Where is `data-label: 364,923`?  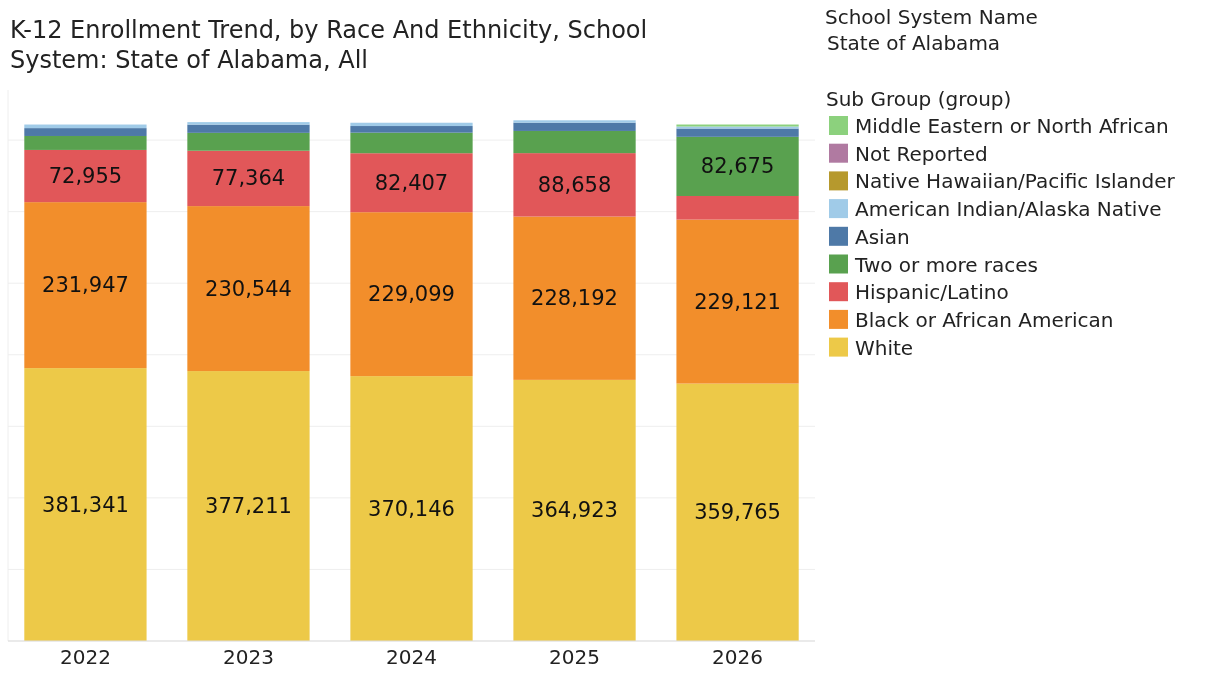
data-label: 364,923 is located at coordinates (574, 510).